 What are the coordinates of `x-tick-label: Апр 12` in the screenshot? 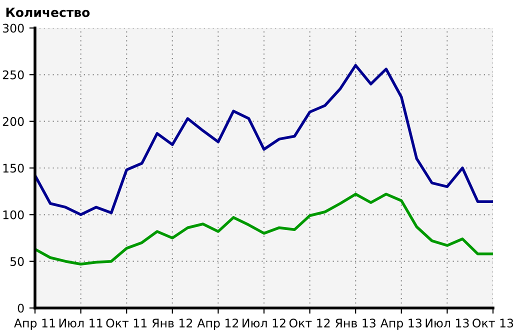 It's located at (217, 324).